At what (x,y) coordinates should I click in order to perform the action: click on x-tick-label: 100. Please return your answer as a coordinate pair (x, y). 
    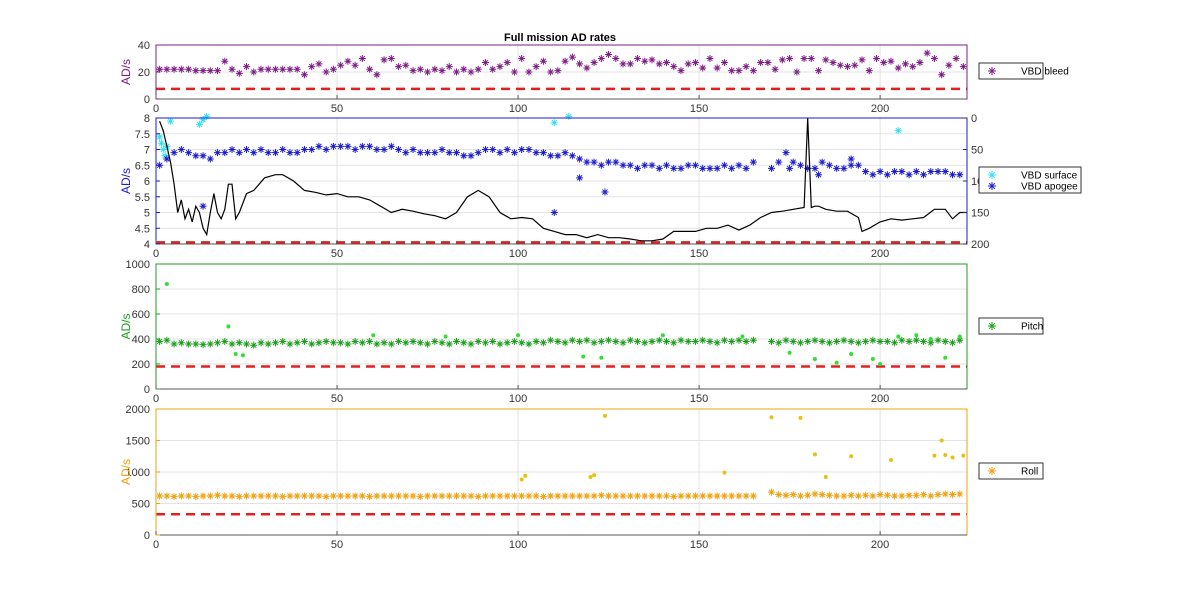
    Looking at the image, I should click on (518, 109).